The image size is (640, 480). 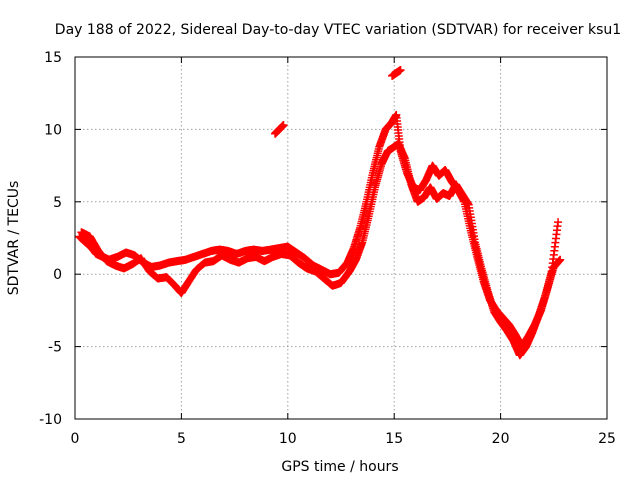 I want to click on x-tick-label: 20, so click(x=501, y=439).